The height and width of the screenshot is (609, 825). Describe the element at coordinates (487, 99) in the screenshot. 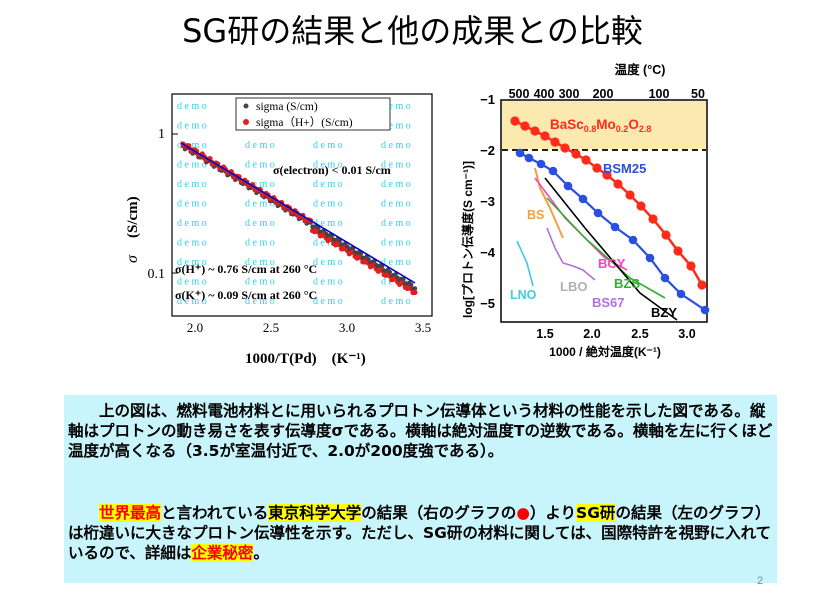

I see `ytick-m1: −1` at that location.